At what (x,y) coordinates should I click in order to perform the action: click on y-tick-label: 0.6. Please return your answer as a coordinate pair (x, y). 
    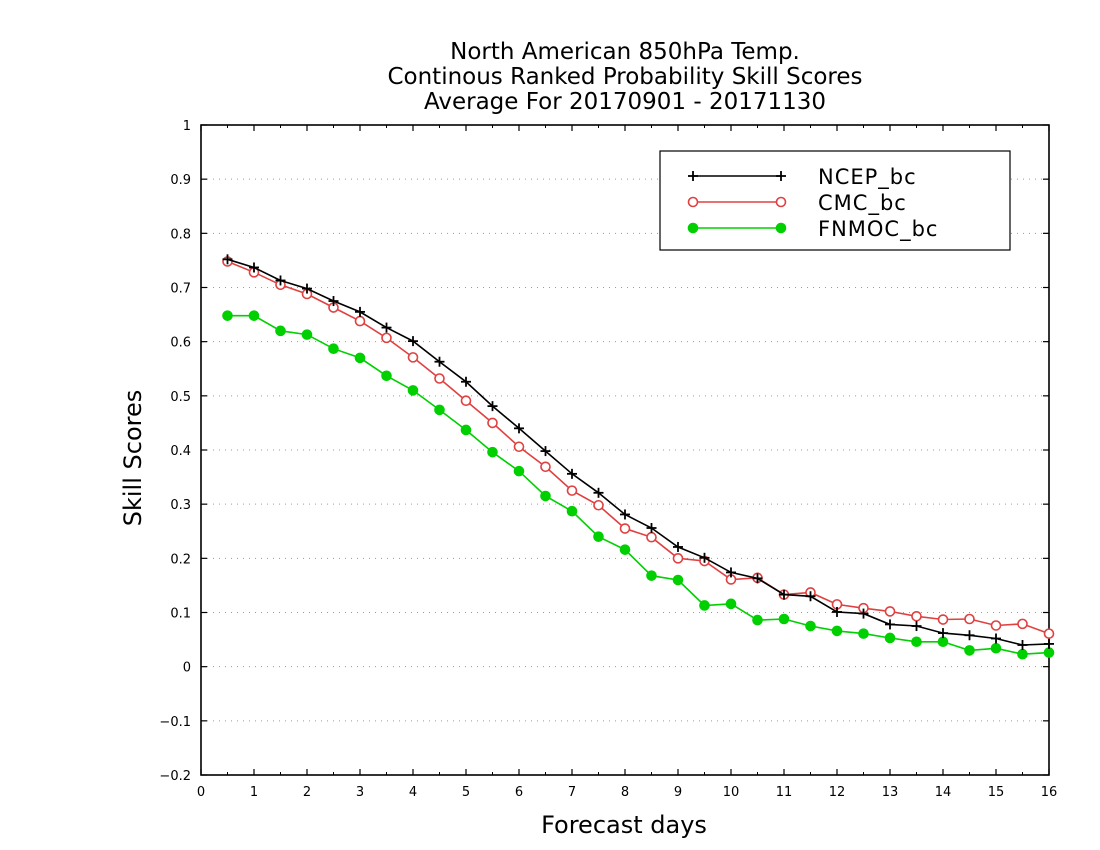
    Looking at the image, I should click on (180, 343).